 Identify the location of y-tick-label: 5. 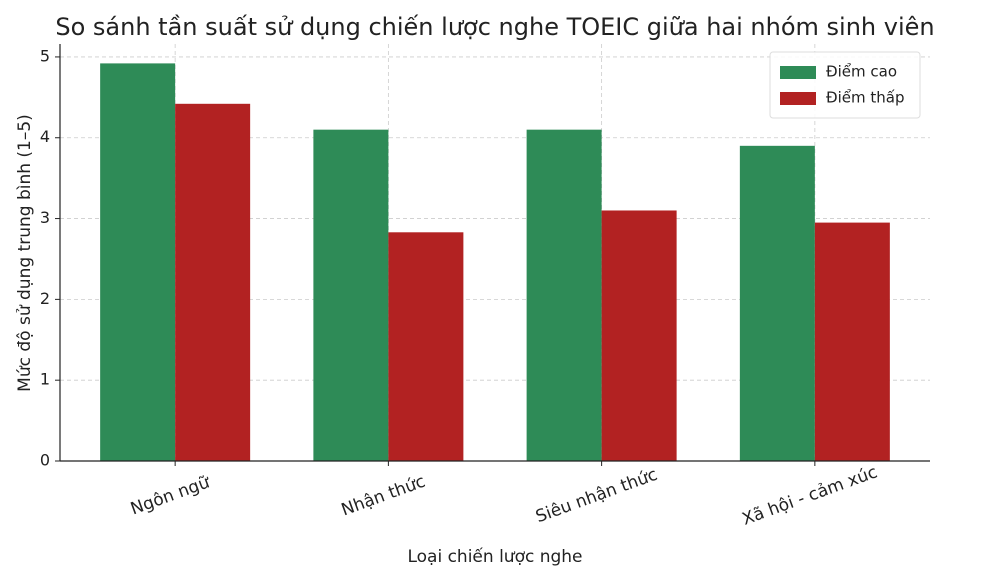
(45, 55).